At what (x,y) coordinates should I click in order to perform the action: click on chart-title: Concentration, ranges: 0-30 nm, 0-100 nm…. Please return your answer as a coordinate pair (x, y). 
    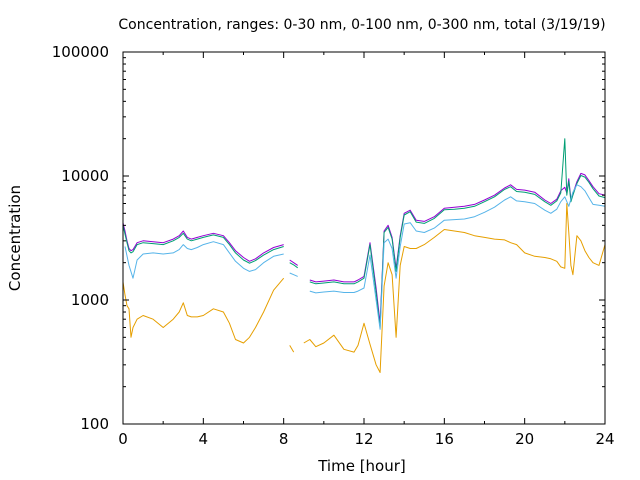
    Looking at the image, I should click on (361, 25).